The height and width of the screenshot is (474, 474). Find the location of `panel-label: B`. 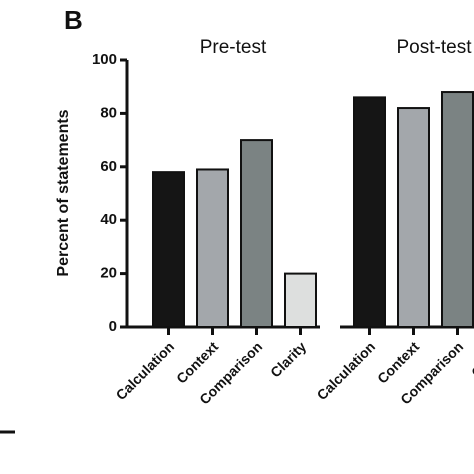

panel-label: B is located at coordinates (73, 20).